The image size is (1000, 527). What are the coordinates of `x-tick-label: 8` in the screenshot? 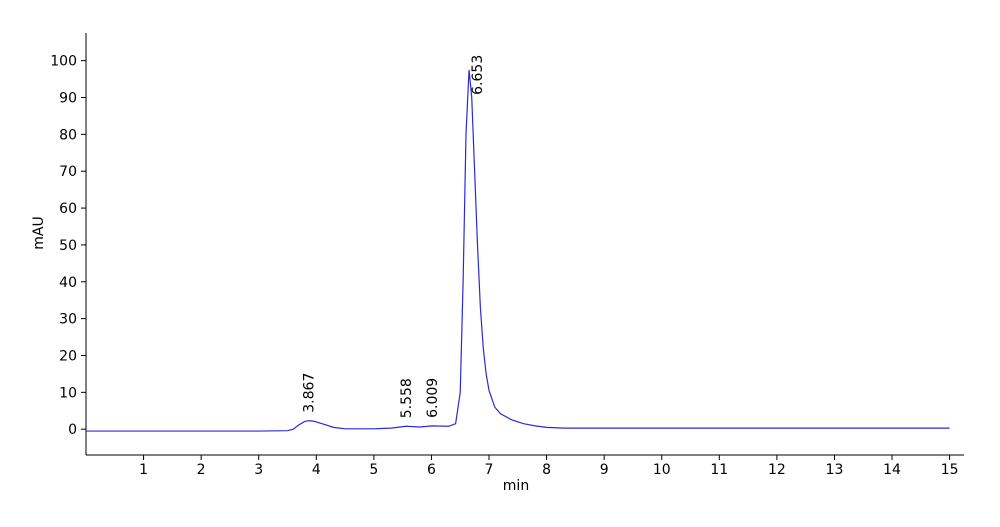 It's located at (546, 470).